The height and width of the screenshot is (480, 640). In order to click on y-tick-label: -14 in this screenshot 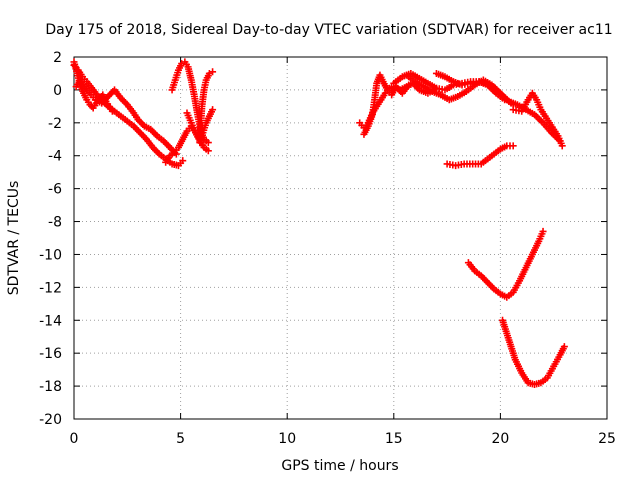, I will do `click(50, 321)`.